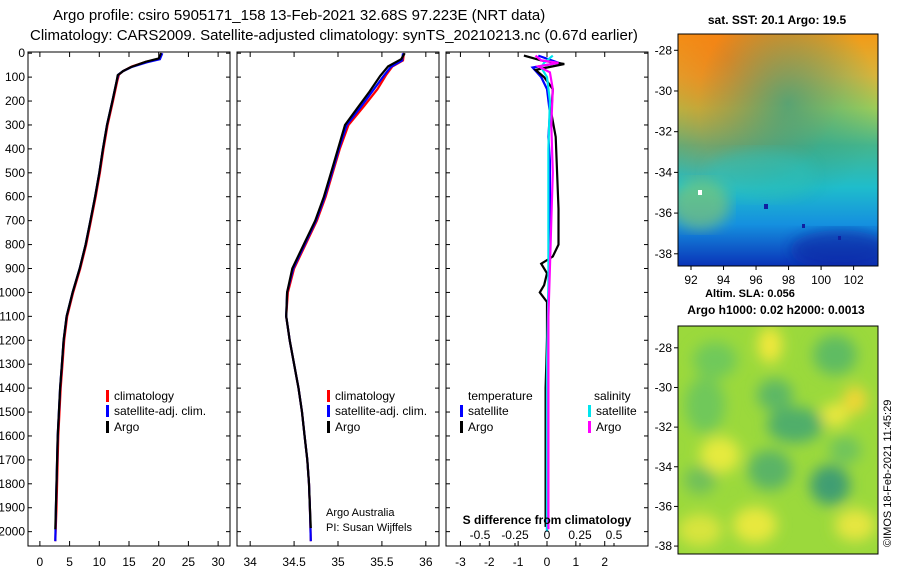 Image resolution: width=900 pixels, height=580 pixels. Describe the element at coordinates (500, 396) in the screenshot. I see `legend-group-temperature: temperature` at that location.